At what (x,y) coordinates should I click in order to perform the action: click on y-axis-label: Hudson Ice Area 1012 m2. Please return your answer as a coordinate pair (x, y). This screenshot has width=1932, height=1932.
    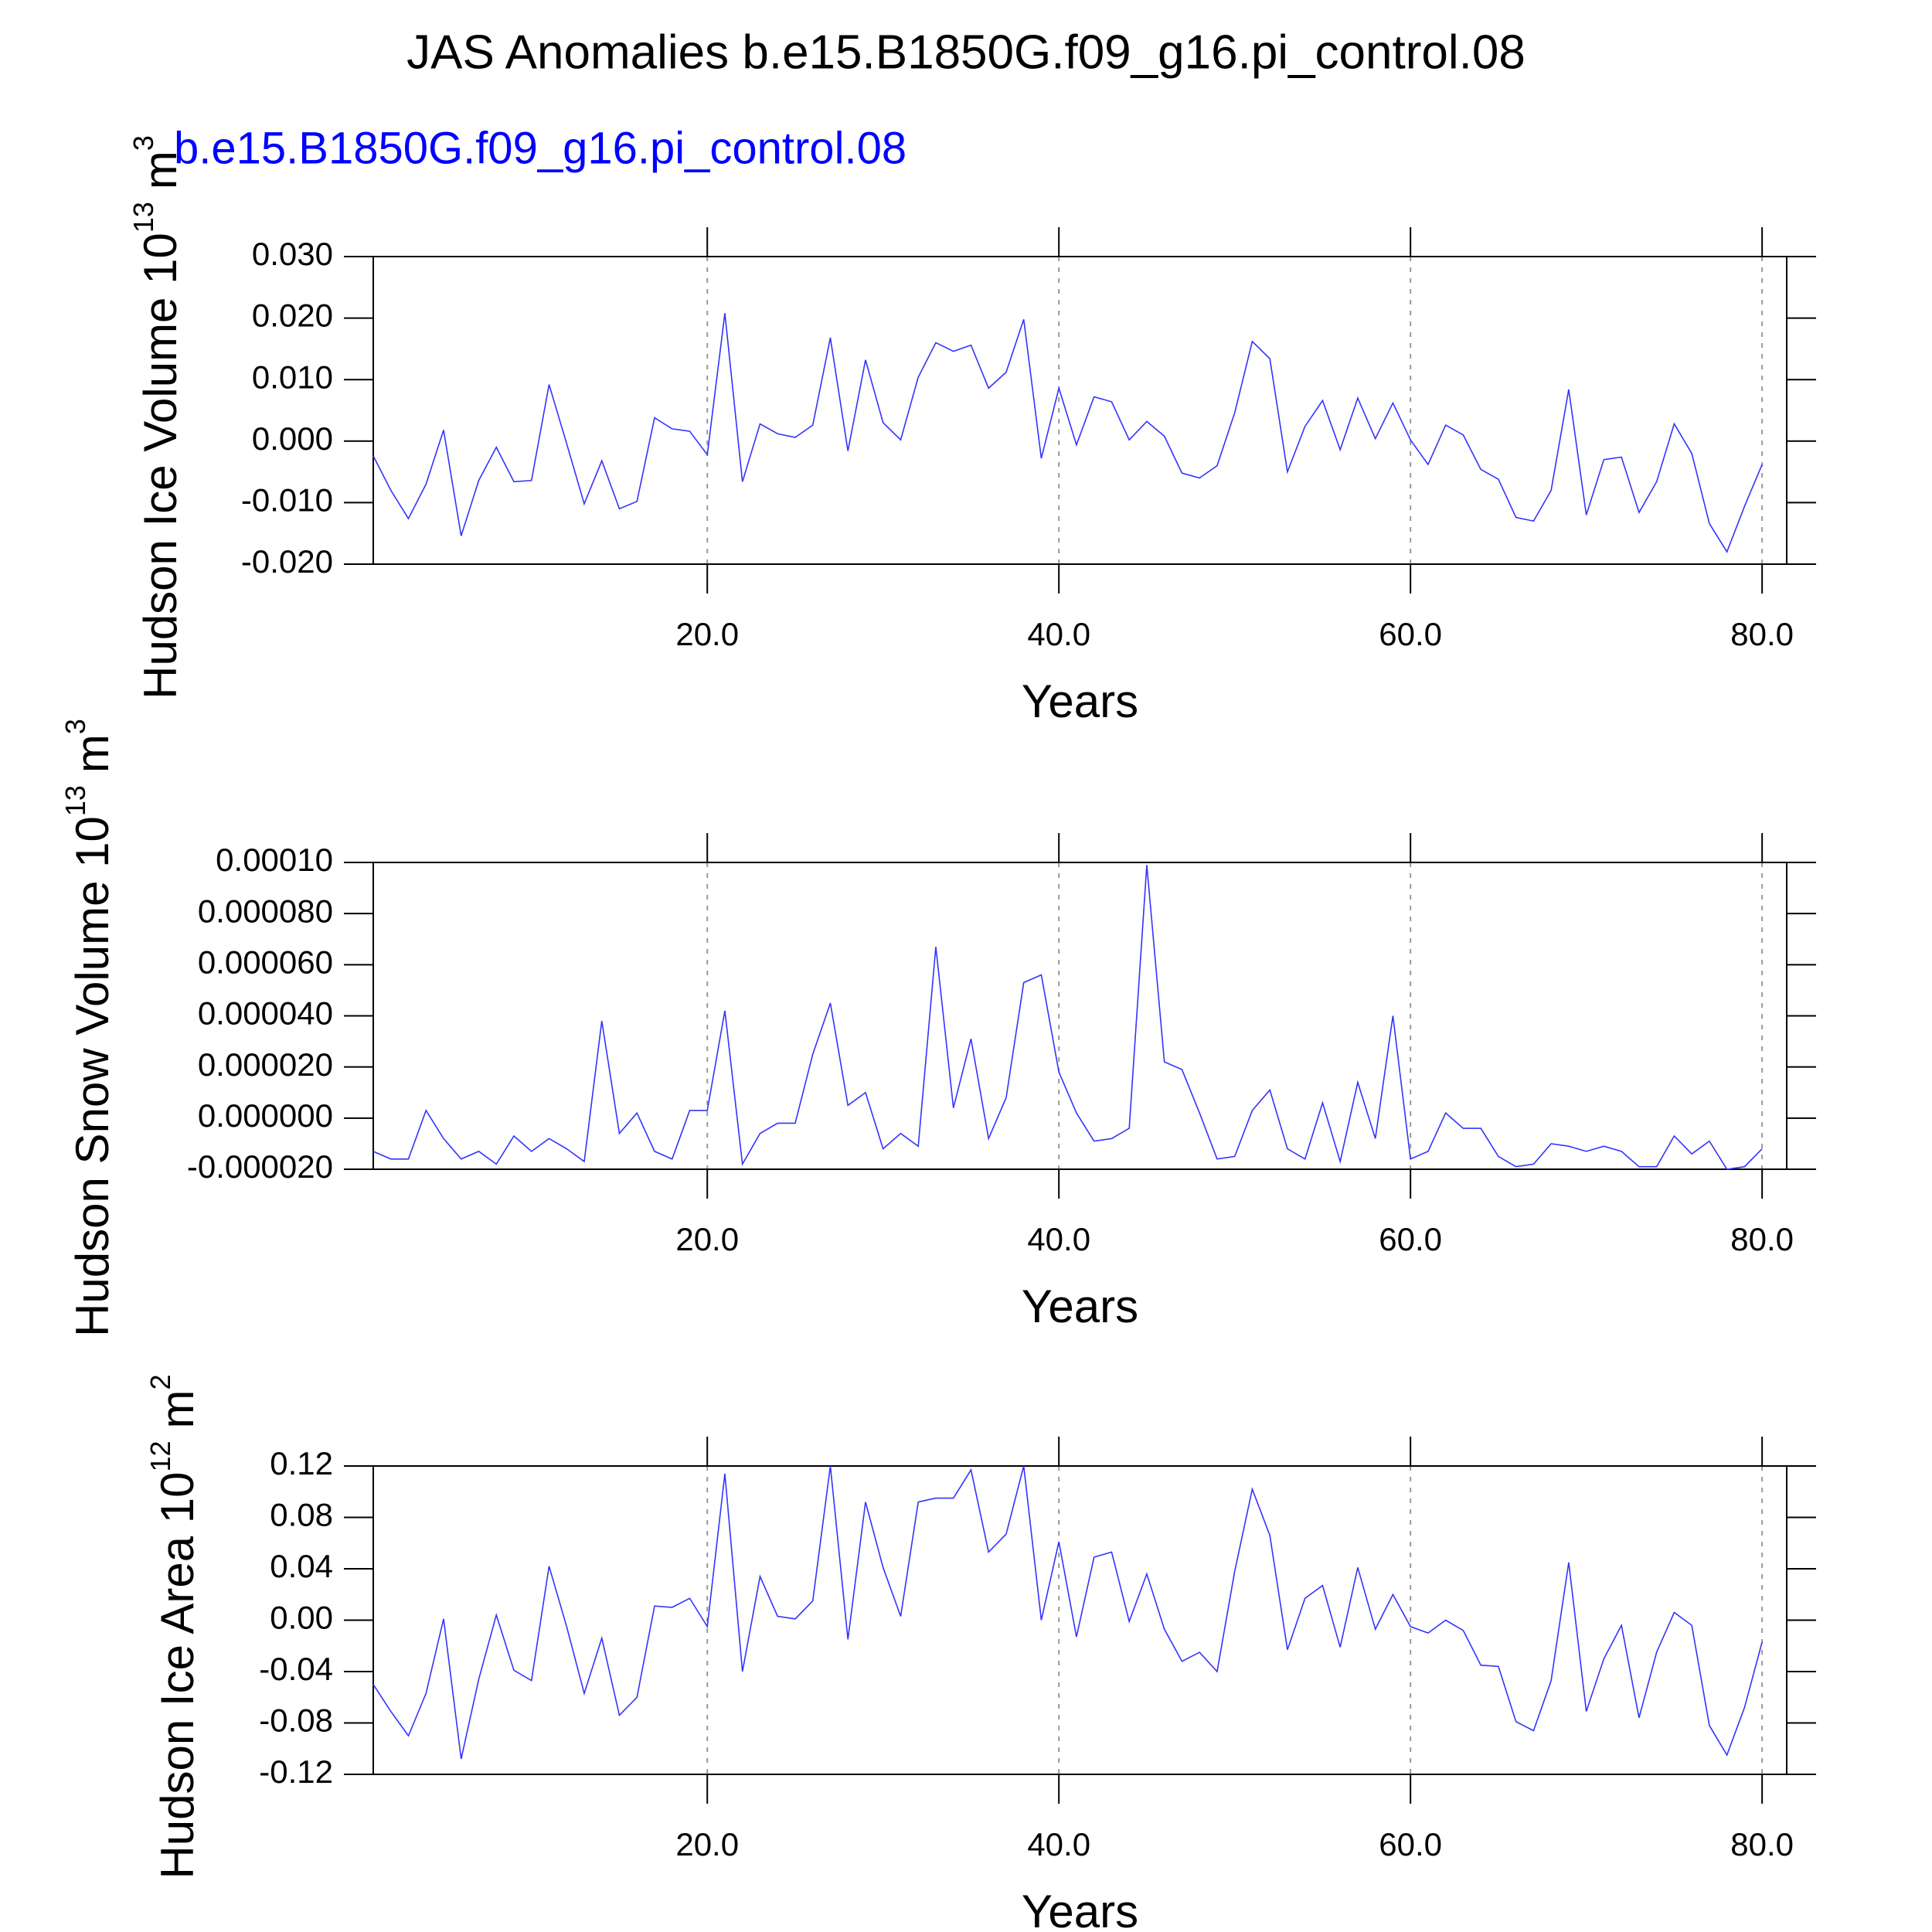
    Looking at the image, I should click on (174, 1627).